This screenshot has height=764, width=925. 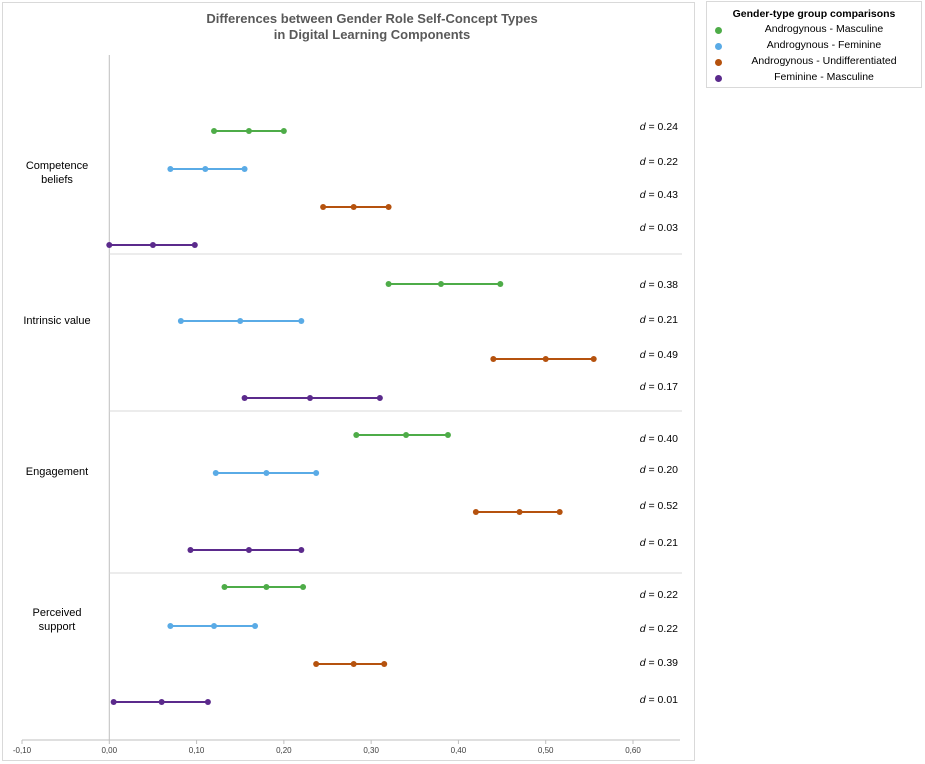 What do you see at coordinates (197, 750) in the screenshot?
I see `x-tick-label: 0,10` at bounding box center [197, 750].